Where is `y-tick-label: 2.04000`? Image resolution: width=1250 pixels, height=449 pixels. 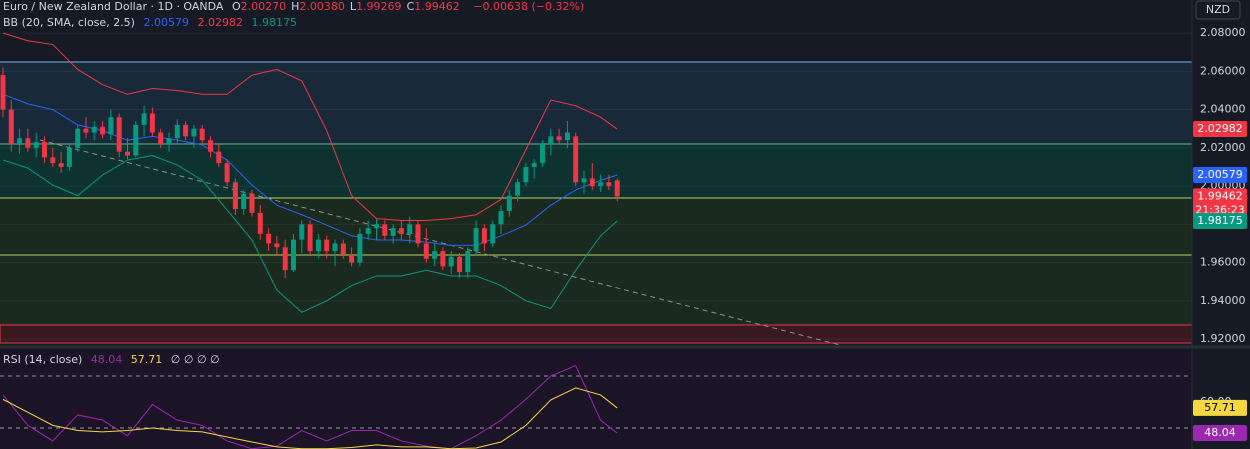
y-tick-label: 2.04000 is located at coordinates (1223, 109).